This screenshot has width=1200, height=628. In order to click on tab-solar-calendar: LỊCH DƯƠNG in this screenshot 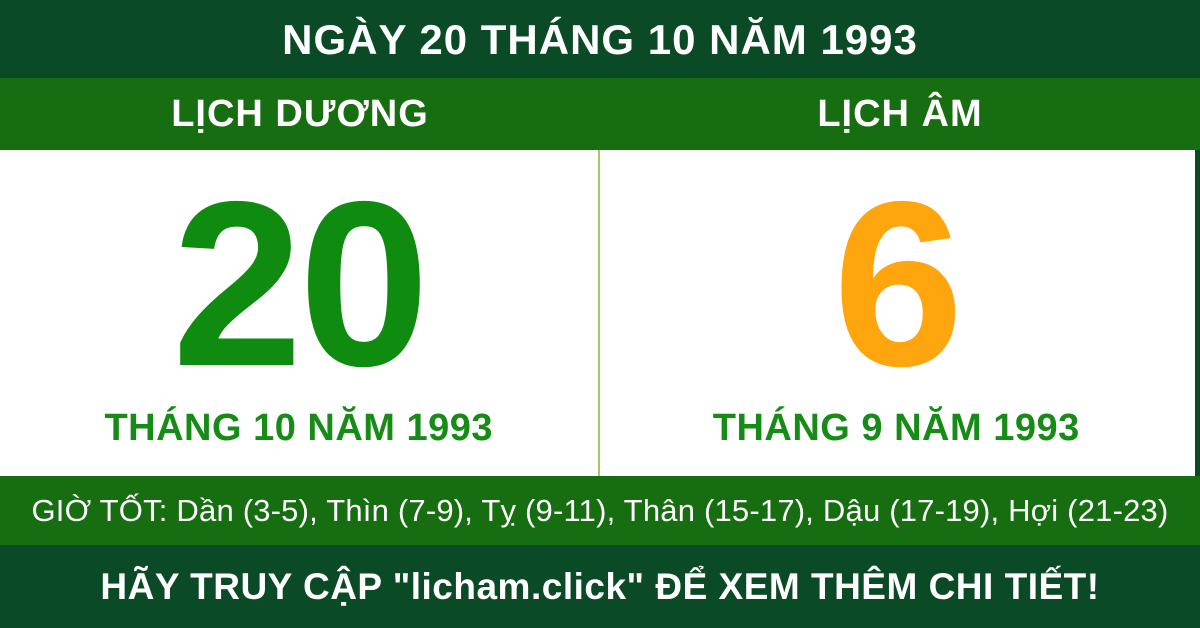, I will do `click(300, 114)`.